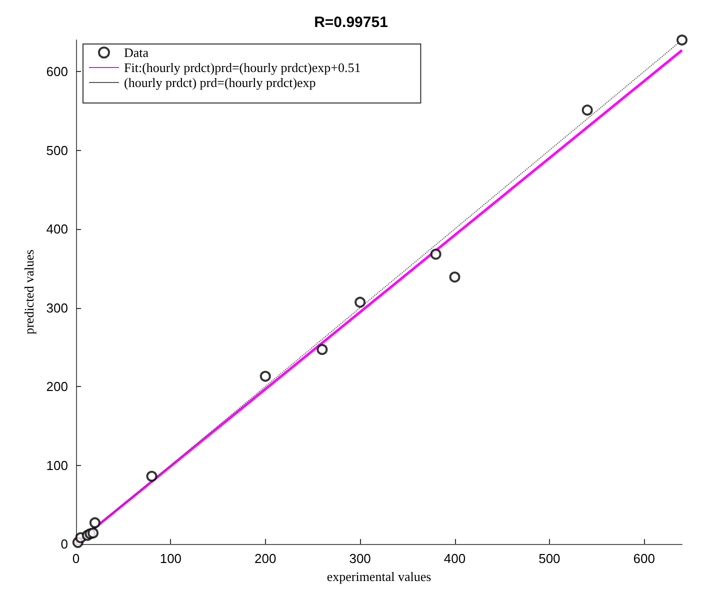 The width and height of the screenshot is (702, 604). What do you see at coordinates (28, 292) in the screenshot?
I see `y-axis-title: predicted values` at bounding box center [28, 292].